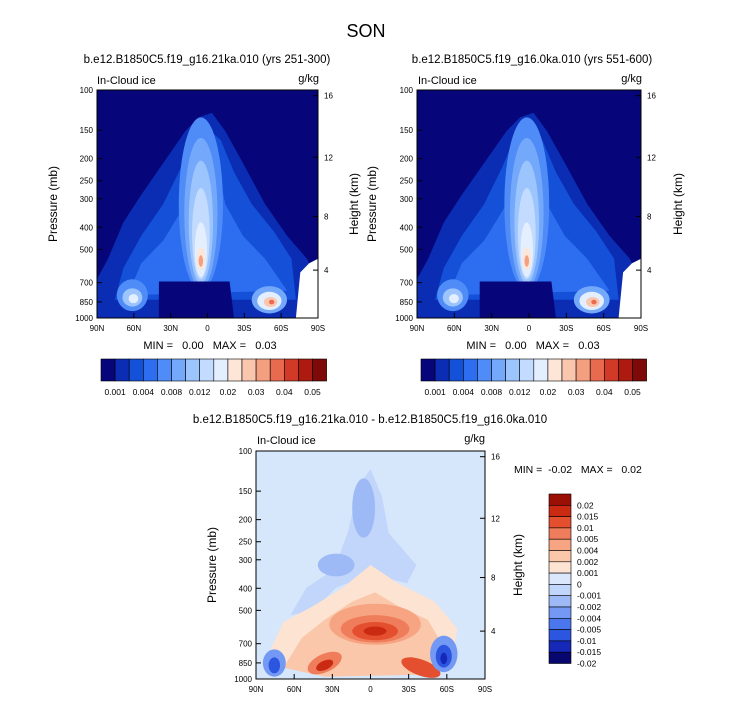 The image size is (733, 703). I want to click on x-tick-label: 30S, so click(566, 328).